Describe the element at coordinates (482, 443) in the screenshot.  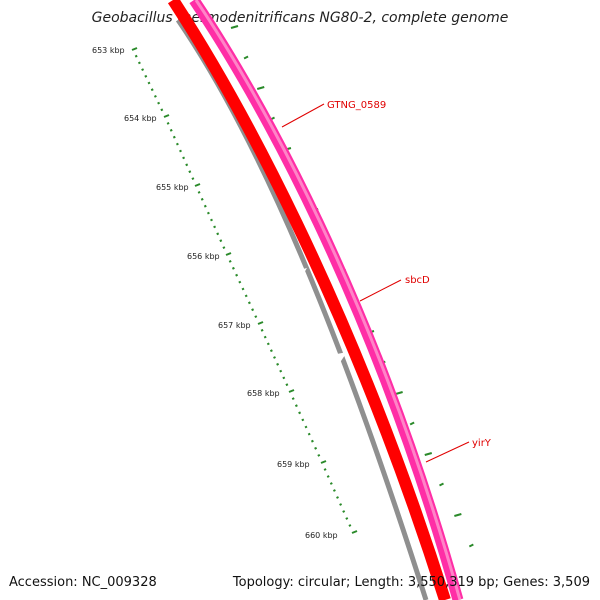
I see `gene-label-yiry: yirY` at that location.